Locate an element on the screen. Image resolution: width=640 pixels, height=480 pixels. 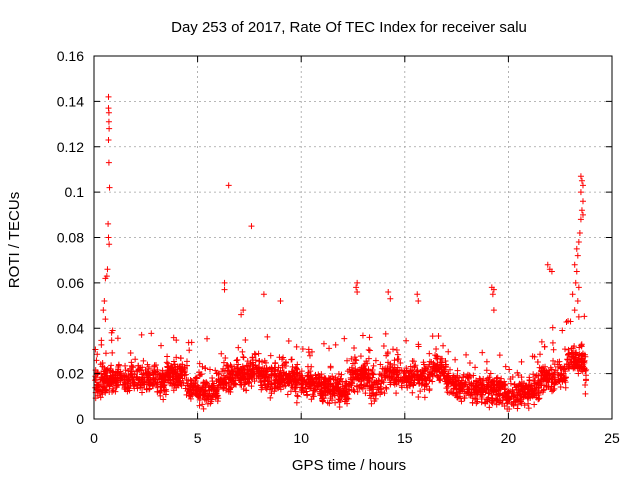
x-tick-label: 5 is located at coordinates (198, 438).